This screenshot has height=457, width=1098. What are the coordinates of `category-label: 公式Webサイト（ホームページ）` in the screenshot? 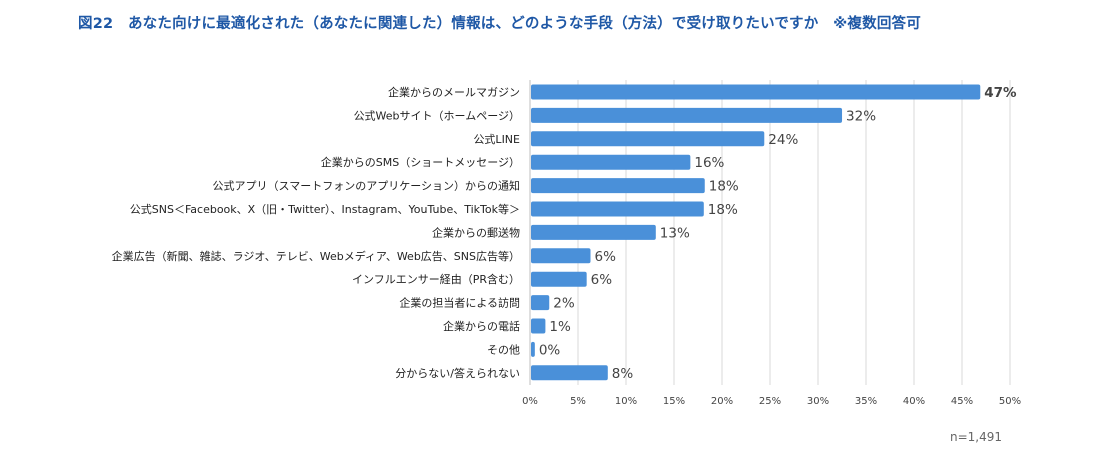 It's located at (437, 115).